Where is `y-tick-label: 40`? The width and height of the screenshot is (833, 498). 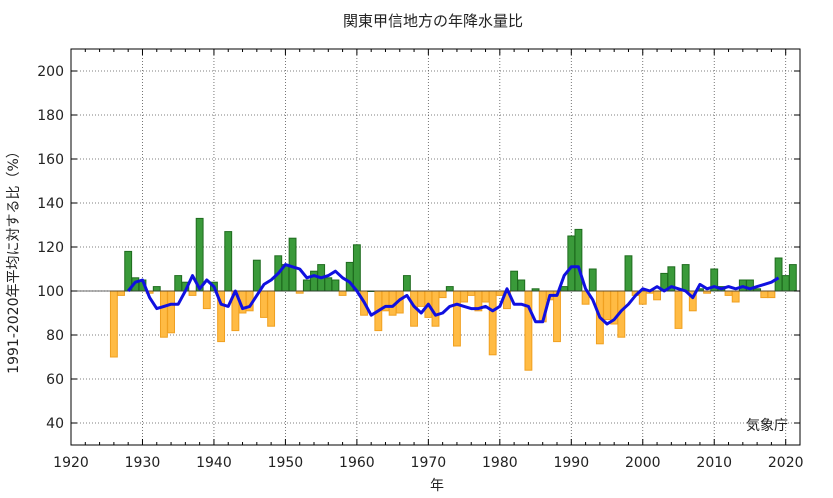 y-tick-label: 40 is located at coordinates (55, 424).